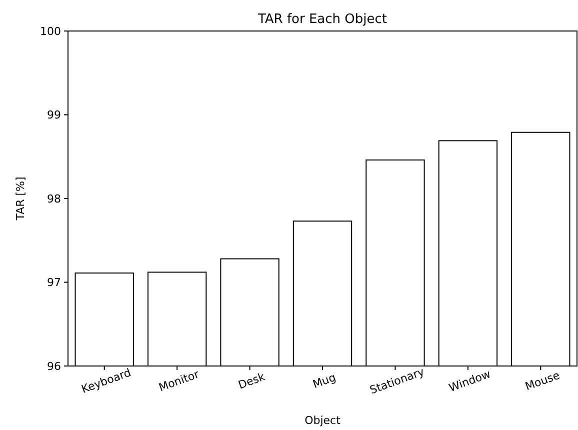  Describe the element at coordinates (542, 381) in the screenshot. I see `x-tick-label: Mouse` at that location.